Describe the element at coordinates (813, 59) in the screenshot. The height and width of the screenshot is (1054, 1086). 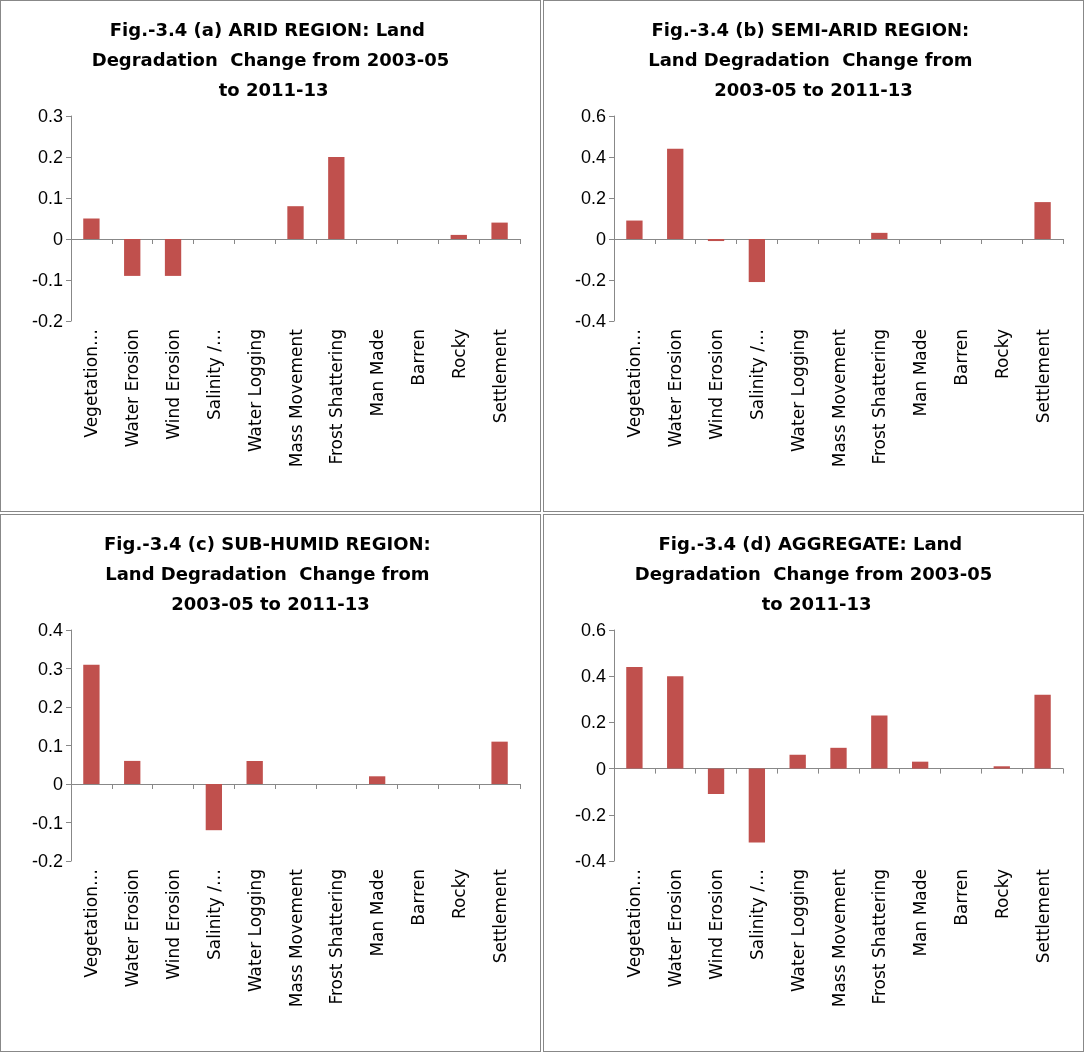
I see `chart-title: Fig.-3.4 (b) SEMI-ARID REGION: Land Degradation Change from 2003-05 to 2011-13` at that location.